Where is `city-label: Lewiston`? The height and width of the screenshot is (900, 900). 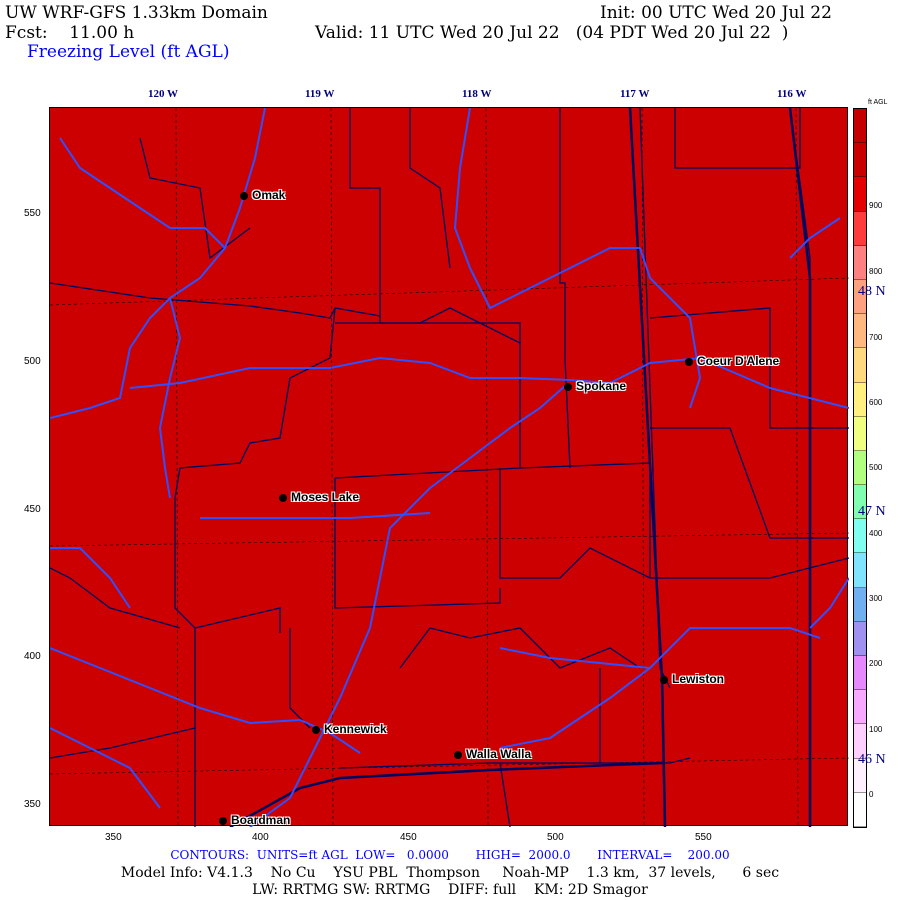 city-label: Lewiston is located at coordinates (692, 679).